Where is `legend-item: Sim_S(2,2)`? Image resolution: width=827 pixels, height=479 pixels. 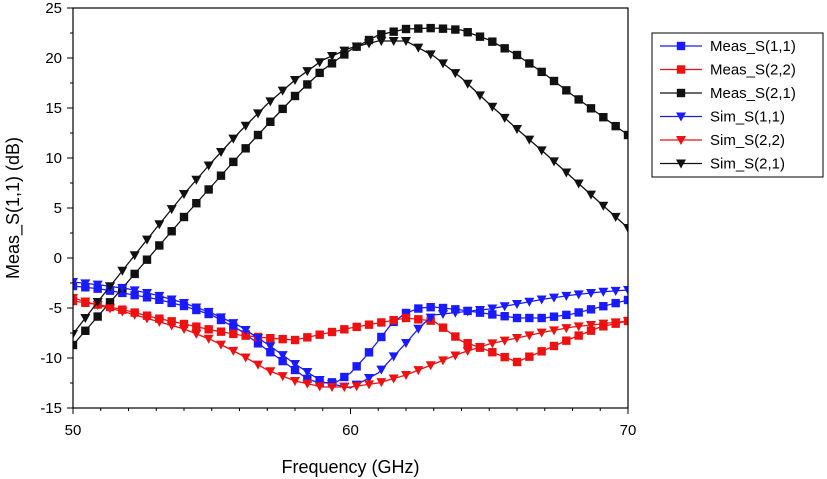
legend-item: Sim_S(2,2) is located at coordinates (722, 140).